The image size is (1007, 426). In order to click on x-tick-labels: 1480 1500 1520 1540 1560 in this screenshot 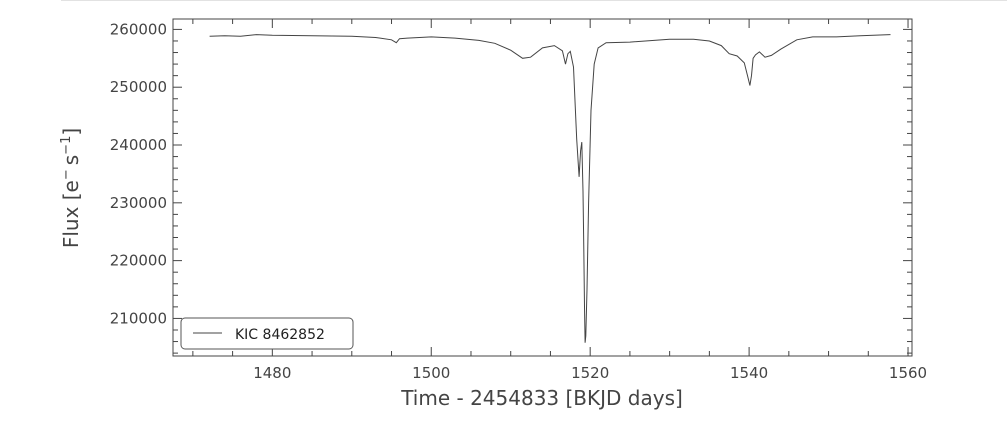, I will do `click(590, 373)`.